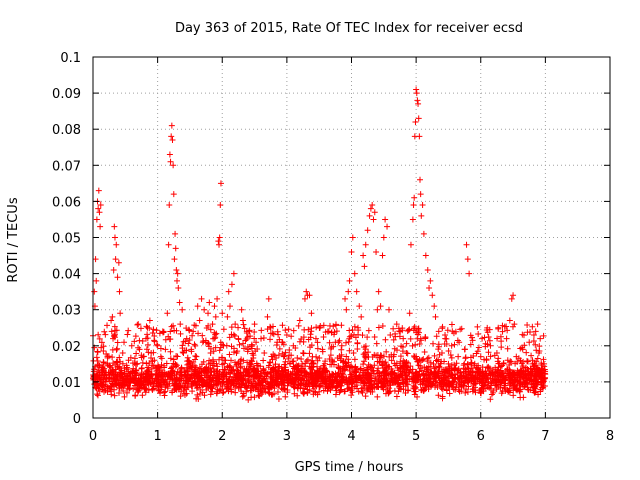  Describe the element at coordinates (157, 436) in the screenshot. I see `x-tick-label: 1` at that location.